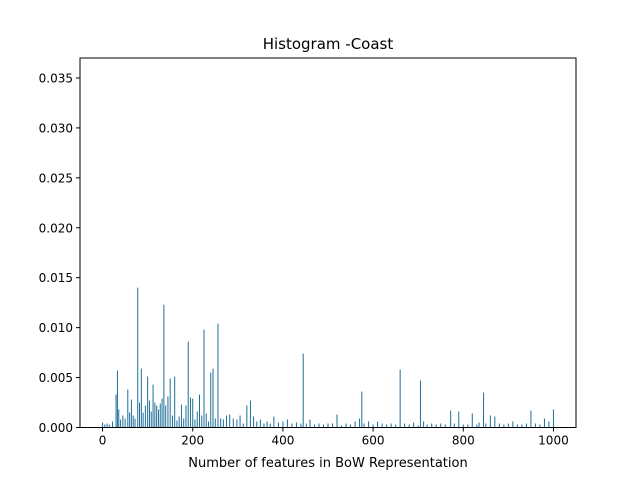 This screenshot has width=640, height=484. I want to click on y-tick-label: 0.035, so click(56, 78).